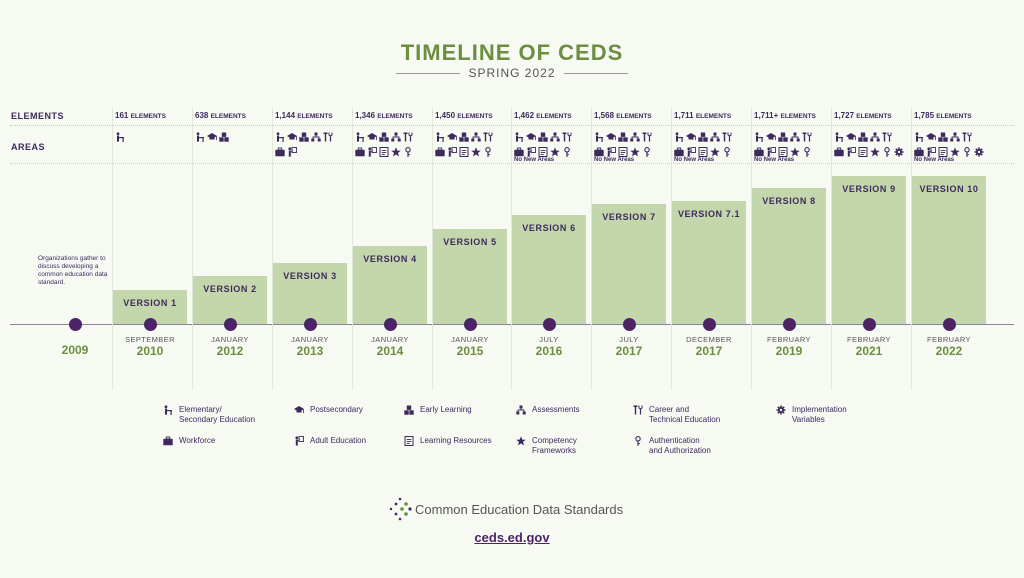  What do you see at coordinates (512, 73) in the screenshot?
I see `page-subtitle: SPRING 2022` at bounding box center [512, 73].